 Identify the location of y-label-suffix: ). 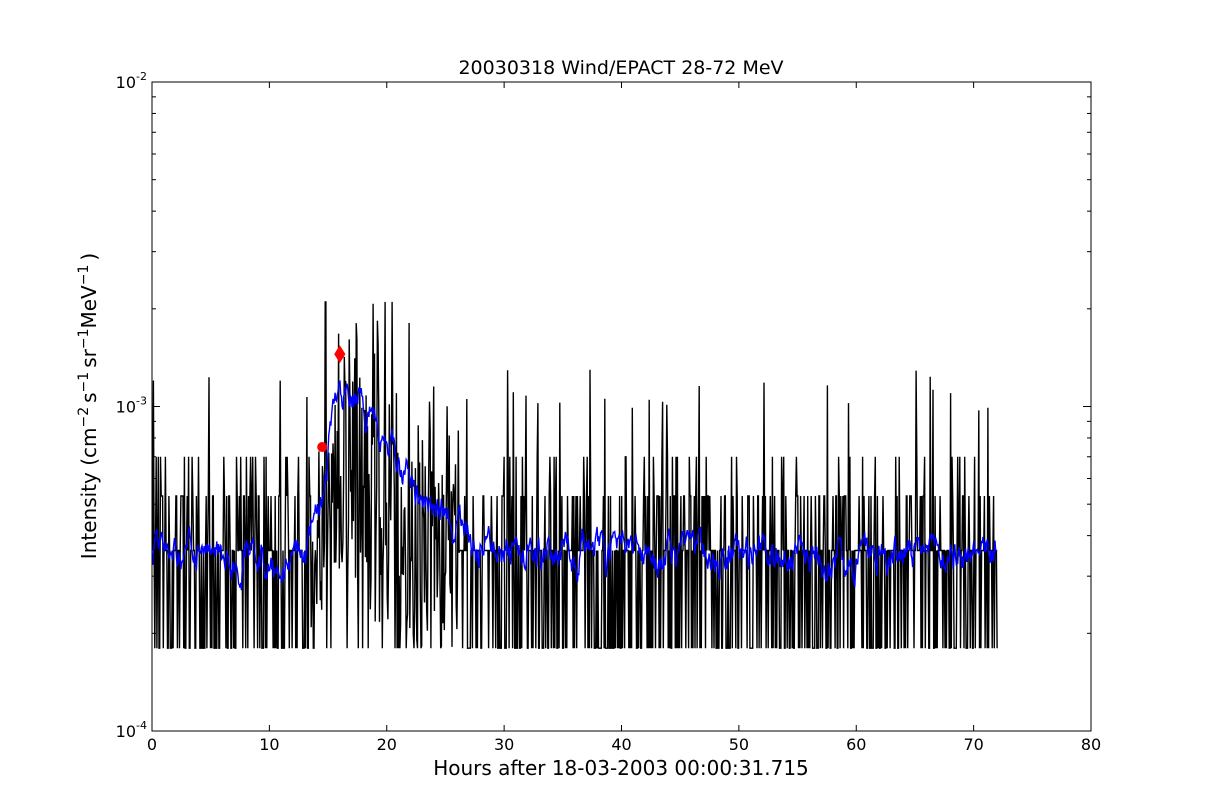
(89, 257).